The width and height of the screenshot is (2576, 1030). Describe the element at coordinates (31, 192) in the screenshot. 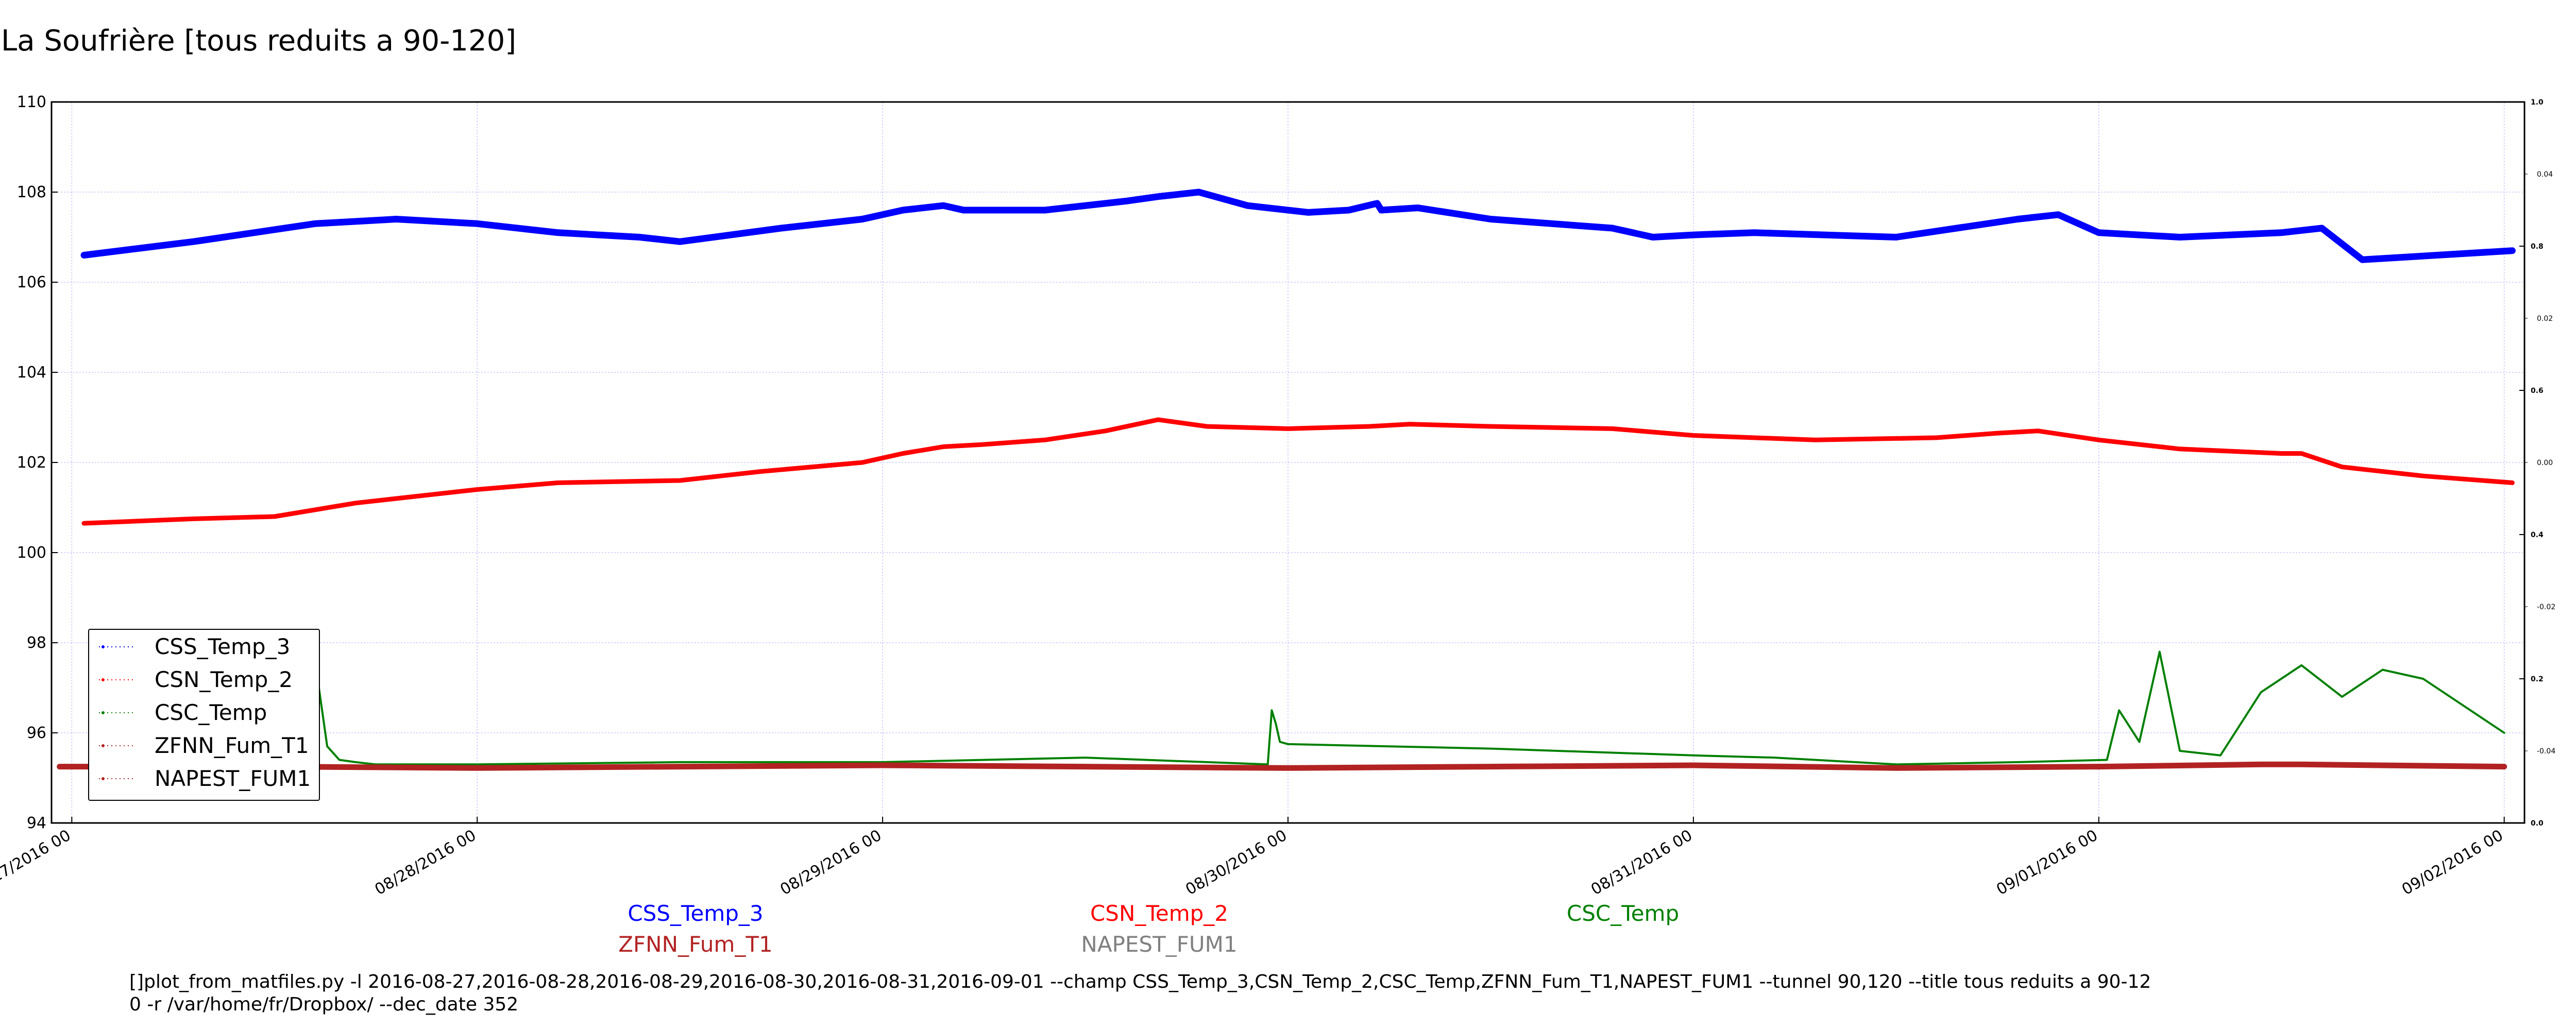

I see `y-tick-label: 108` at that location.